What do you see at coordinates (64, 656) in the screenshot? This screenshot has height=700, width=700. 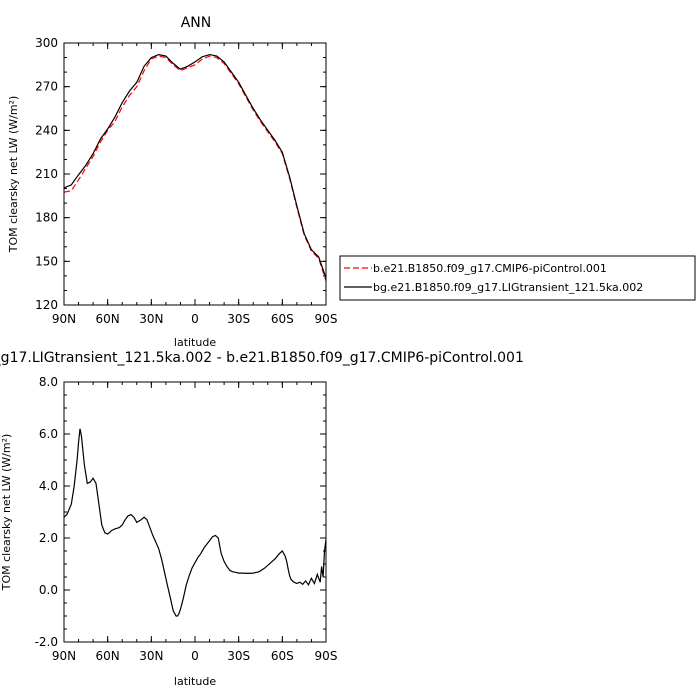 I see `bottom-x-tick-label: 90N` at bounding box center [64, 656].